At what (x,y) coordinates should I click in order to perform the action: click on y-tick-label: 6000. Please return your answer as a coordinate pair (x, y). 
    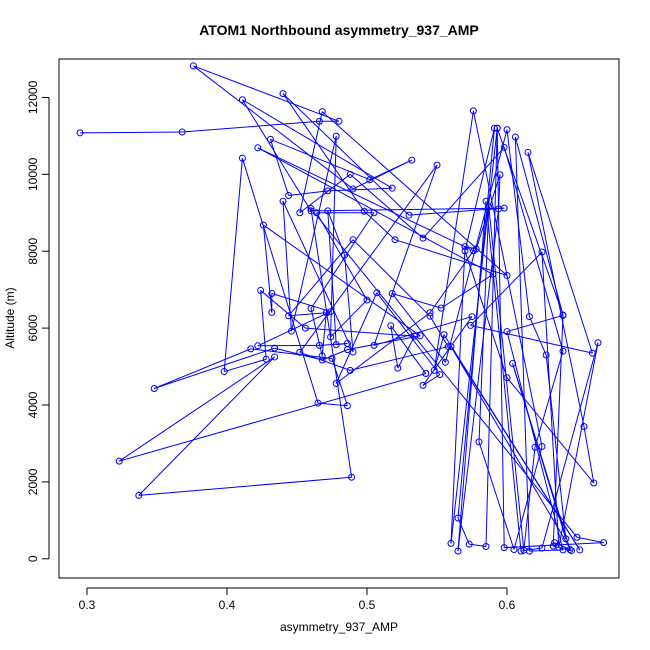
    Looking at the image, I should click on (33, 327).